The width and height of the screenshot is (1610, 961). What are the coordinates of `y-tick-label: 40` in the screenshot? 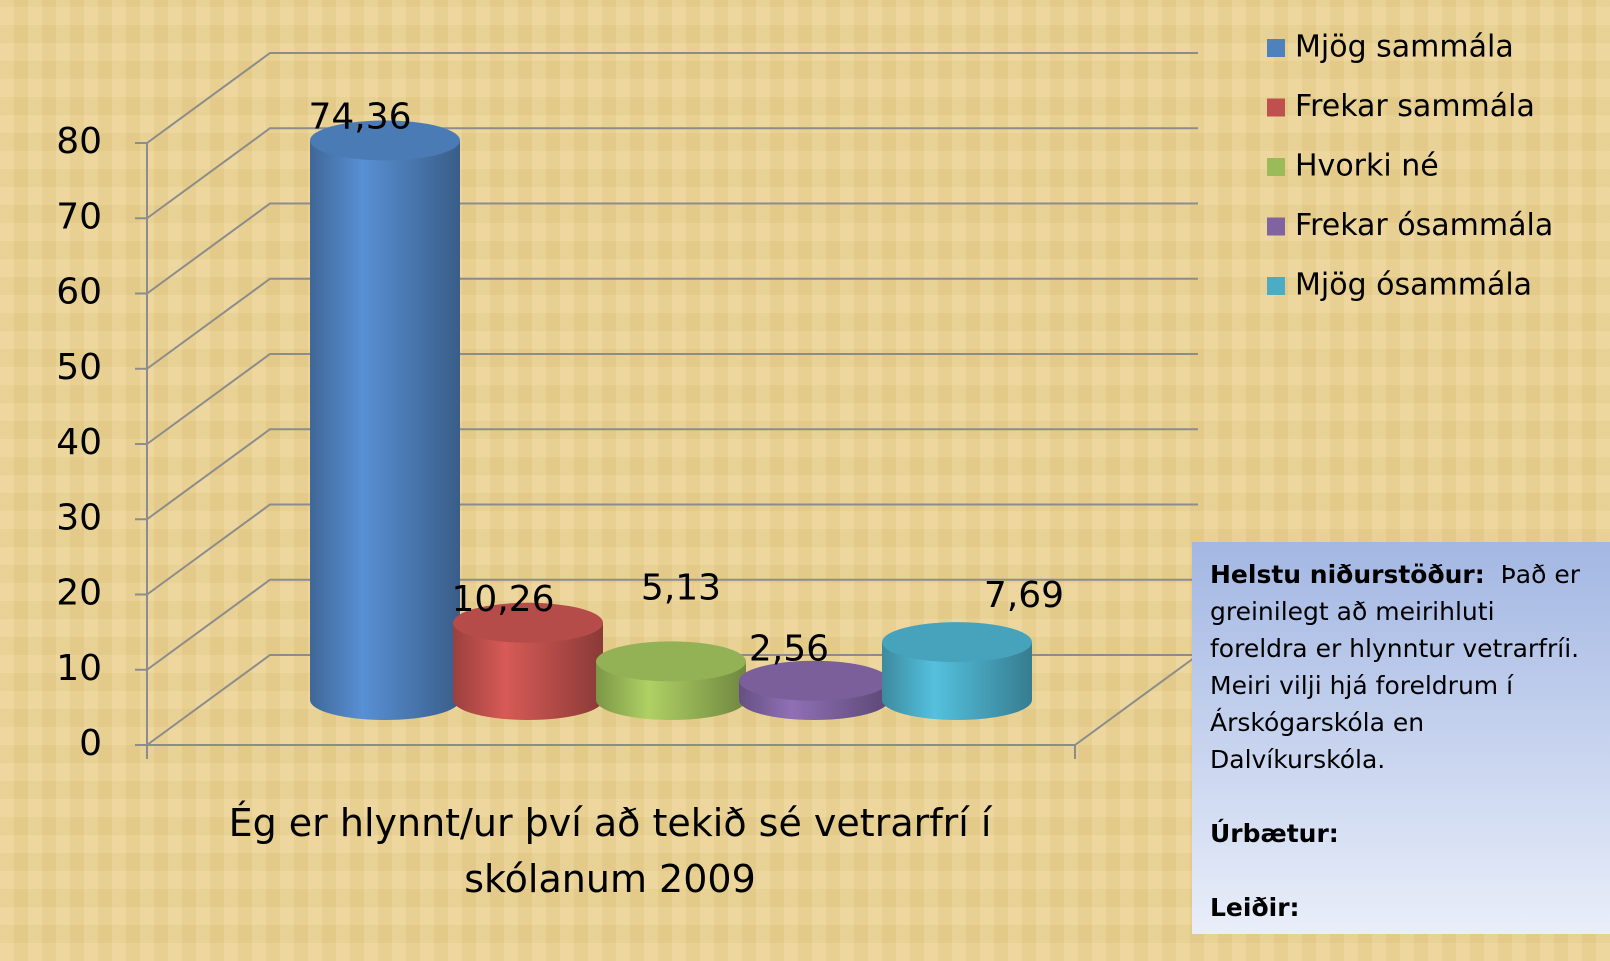 It's located at (79, 442).